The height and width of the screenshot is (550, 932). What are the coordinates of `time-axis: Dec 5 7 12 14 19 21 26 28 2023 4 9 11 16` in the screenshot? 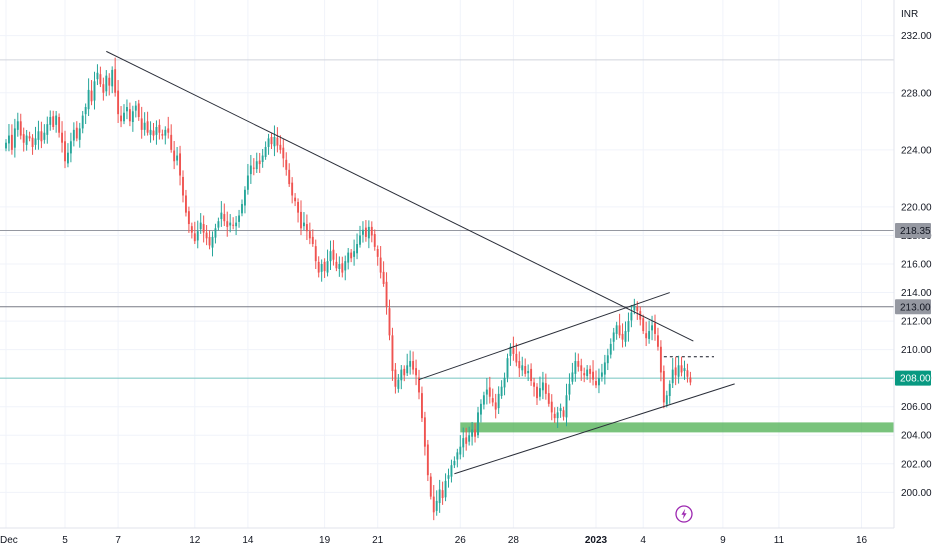 It's located at (447, 536).